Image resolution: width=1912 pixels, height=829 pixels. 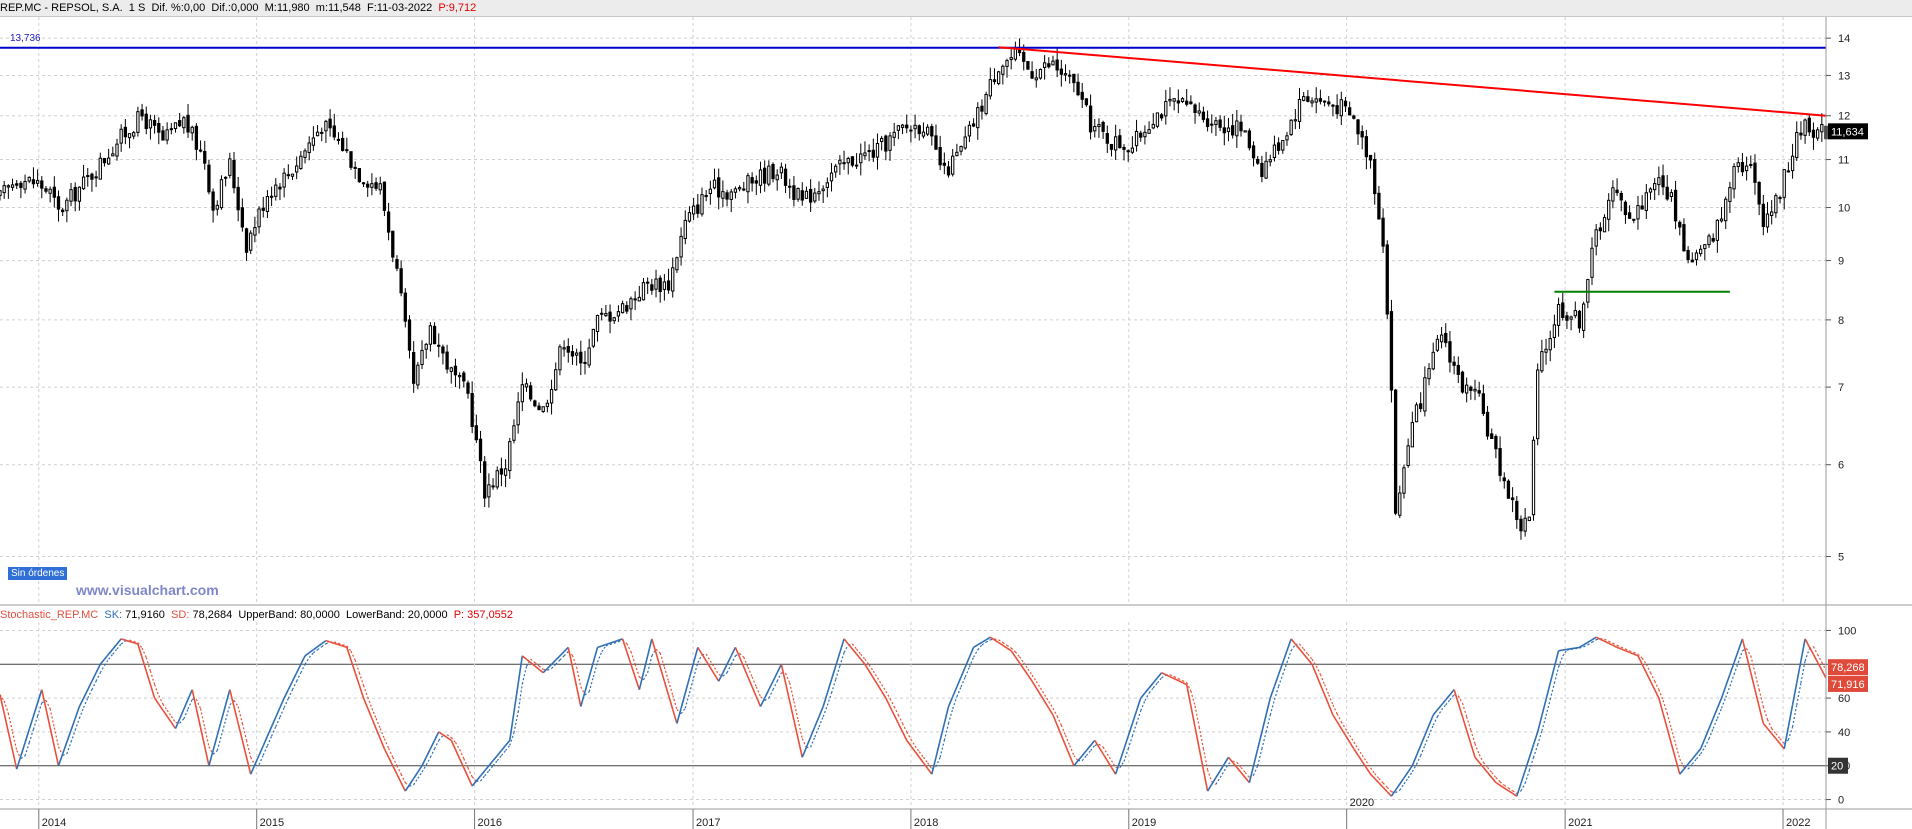 I want to click on dif-label: Dif.:, so click(x=221, y=8).